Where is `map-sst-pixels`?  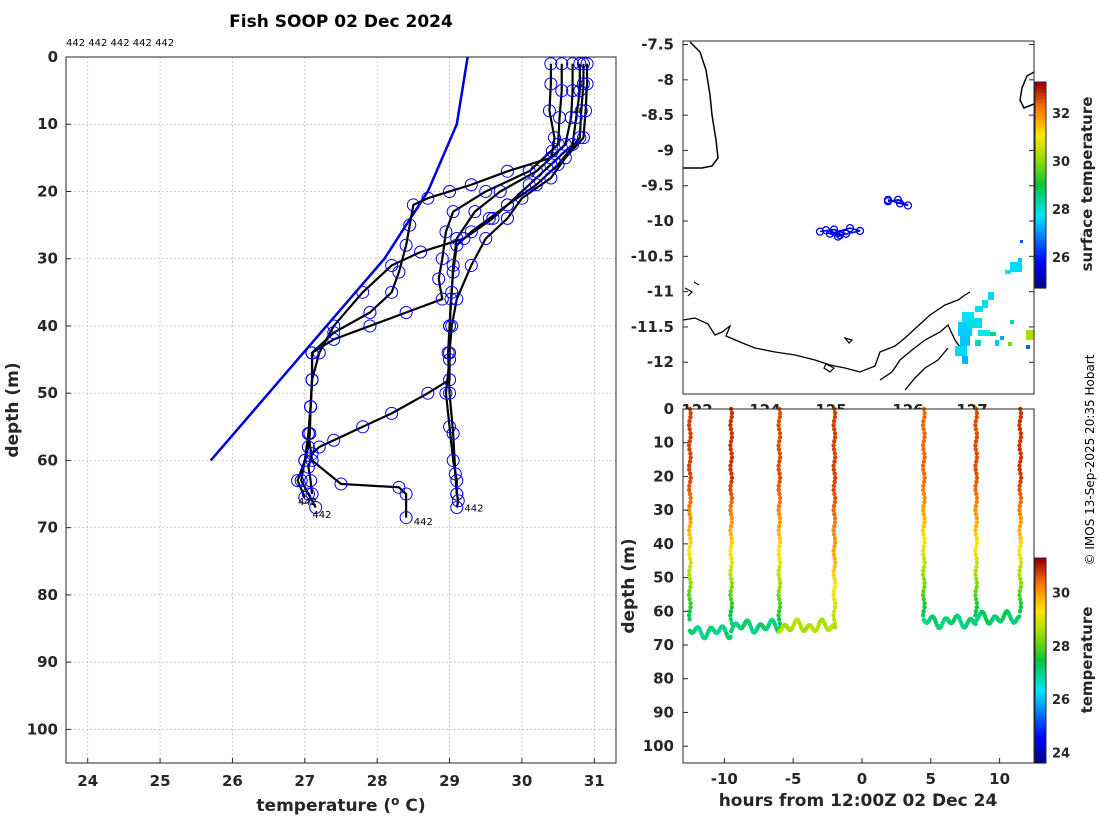
map-sst-pixels is located at coordinates (994, 302).